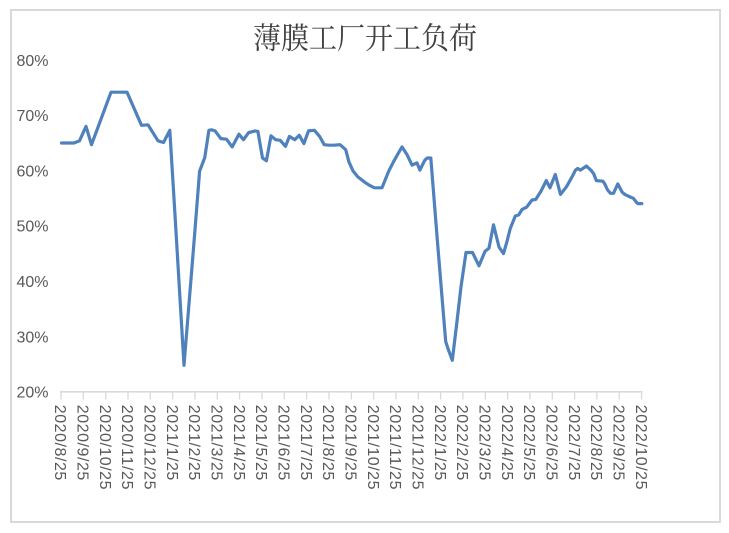  Describe the element at coordinates (350, 443) in the screenshot. I see `svg-text: 2021/9/25` at that location.